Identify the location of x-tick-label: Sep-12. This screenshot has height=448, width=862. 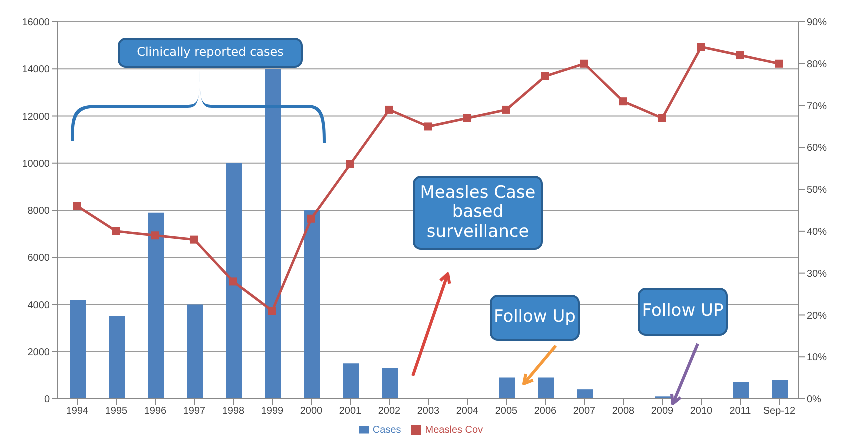
(779, 412).